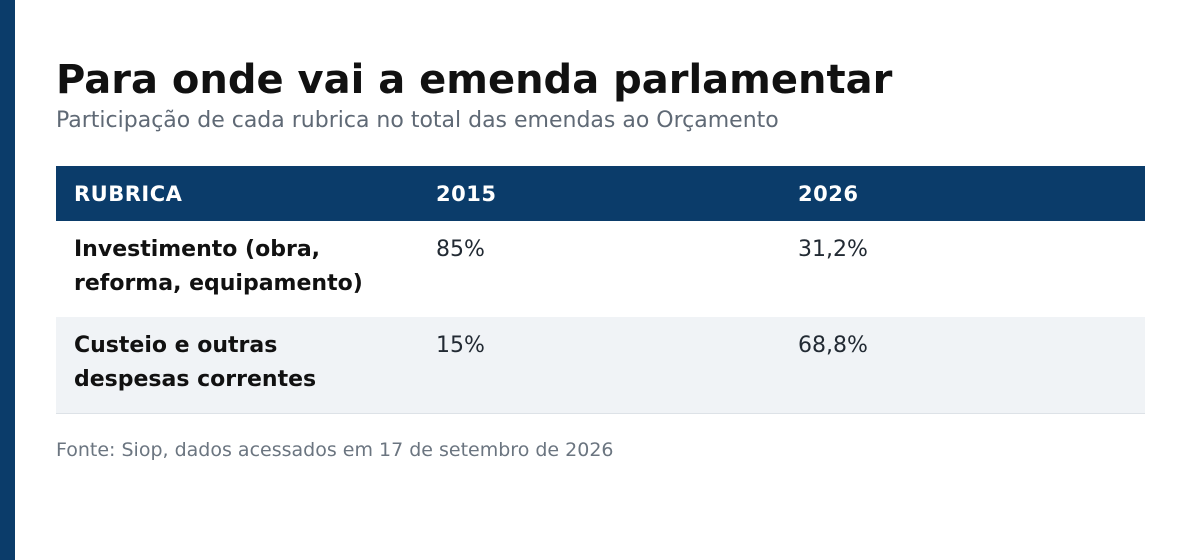 The height and width of the screenshot is (560, 1200). Describe the element at coordinates (833, 345) in the screenshot. I see `row-value-2026: 68,8%` at that location.